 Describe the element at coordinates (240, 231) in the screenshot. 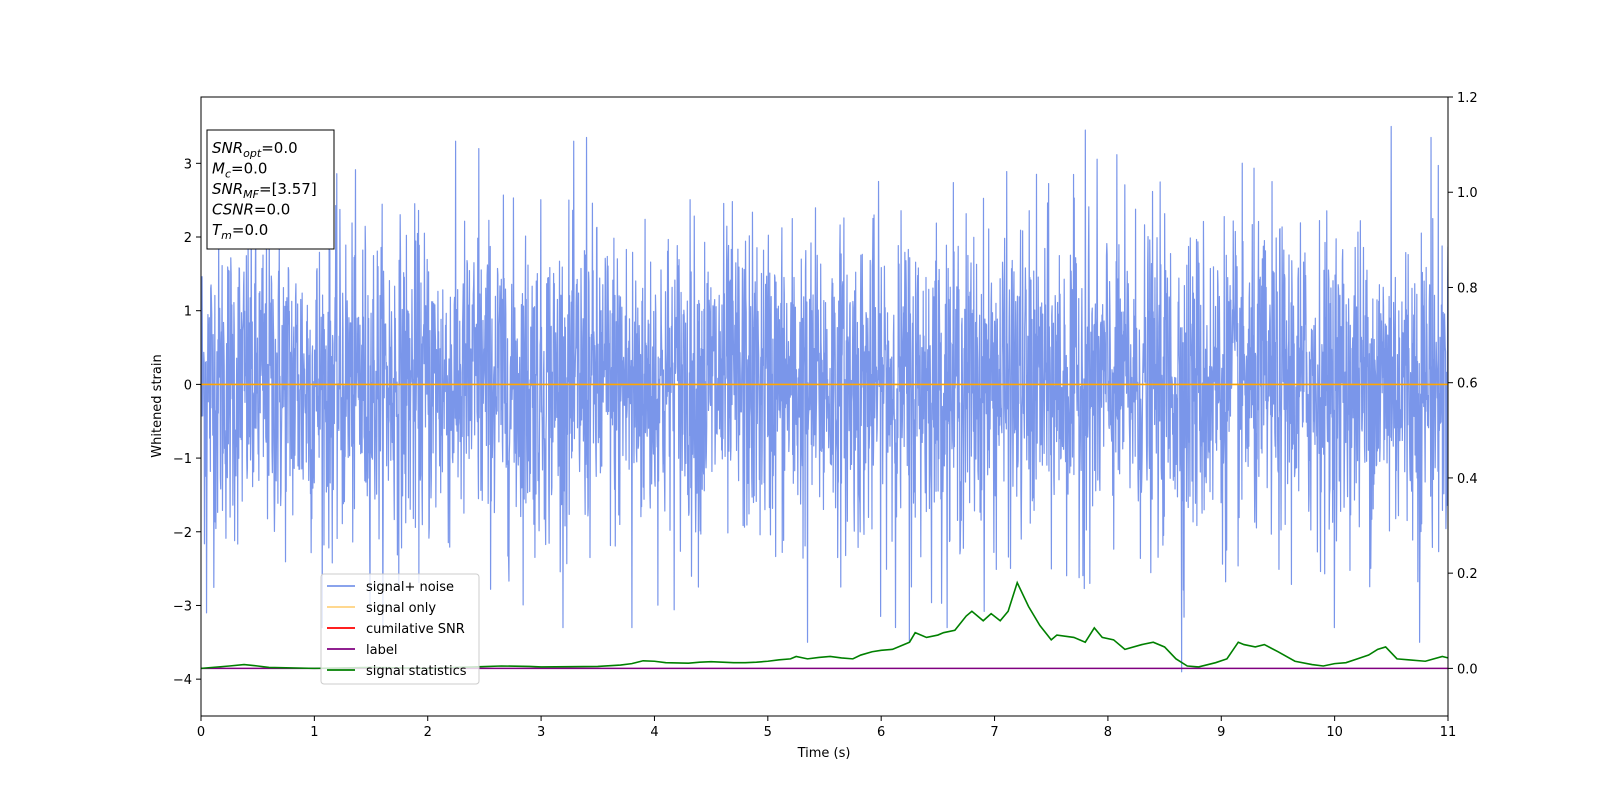

I see `annotation-line: Tm=0.0` at that location.